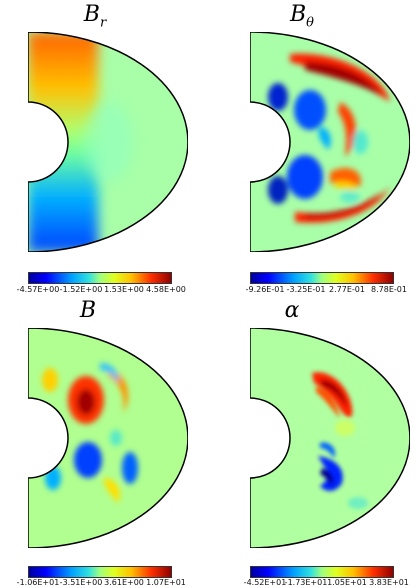 The height and width of the screenshot is (588, 420). I want to click on colorbar-tick: -4.52E+01, so click(265, 582).